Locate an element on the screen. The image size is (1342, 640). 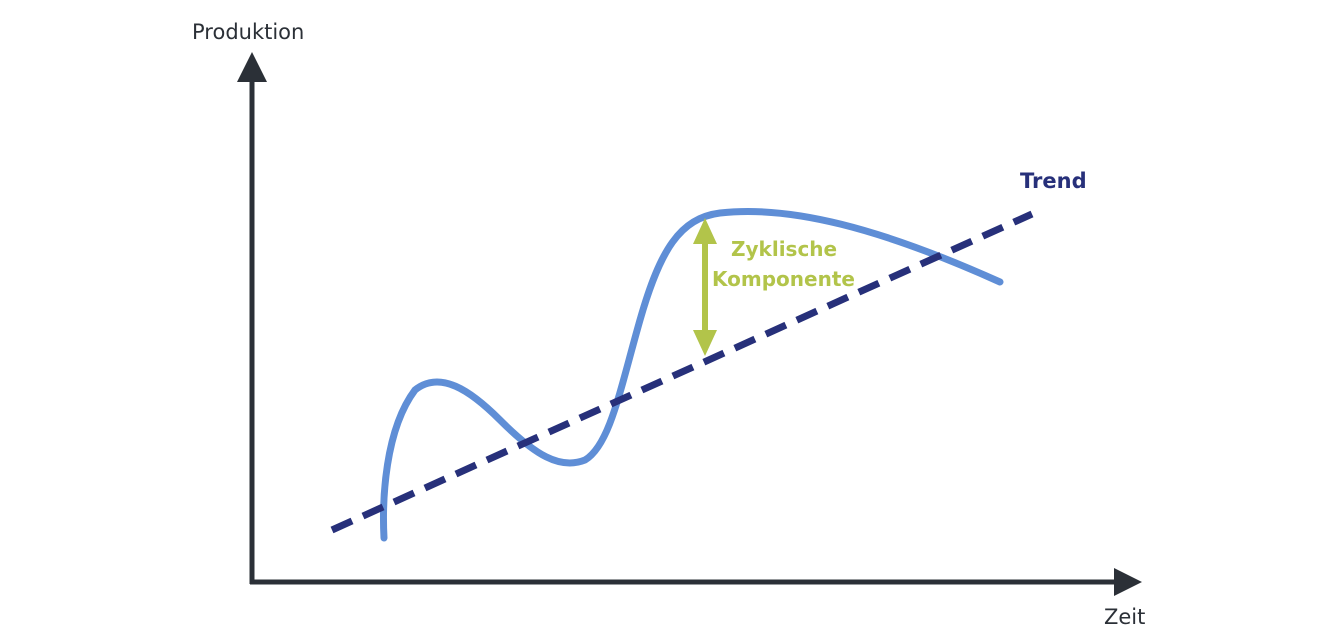
x-axis-arrowhead is located at coordinates (1128, 582).